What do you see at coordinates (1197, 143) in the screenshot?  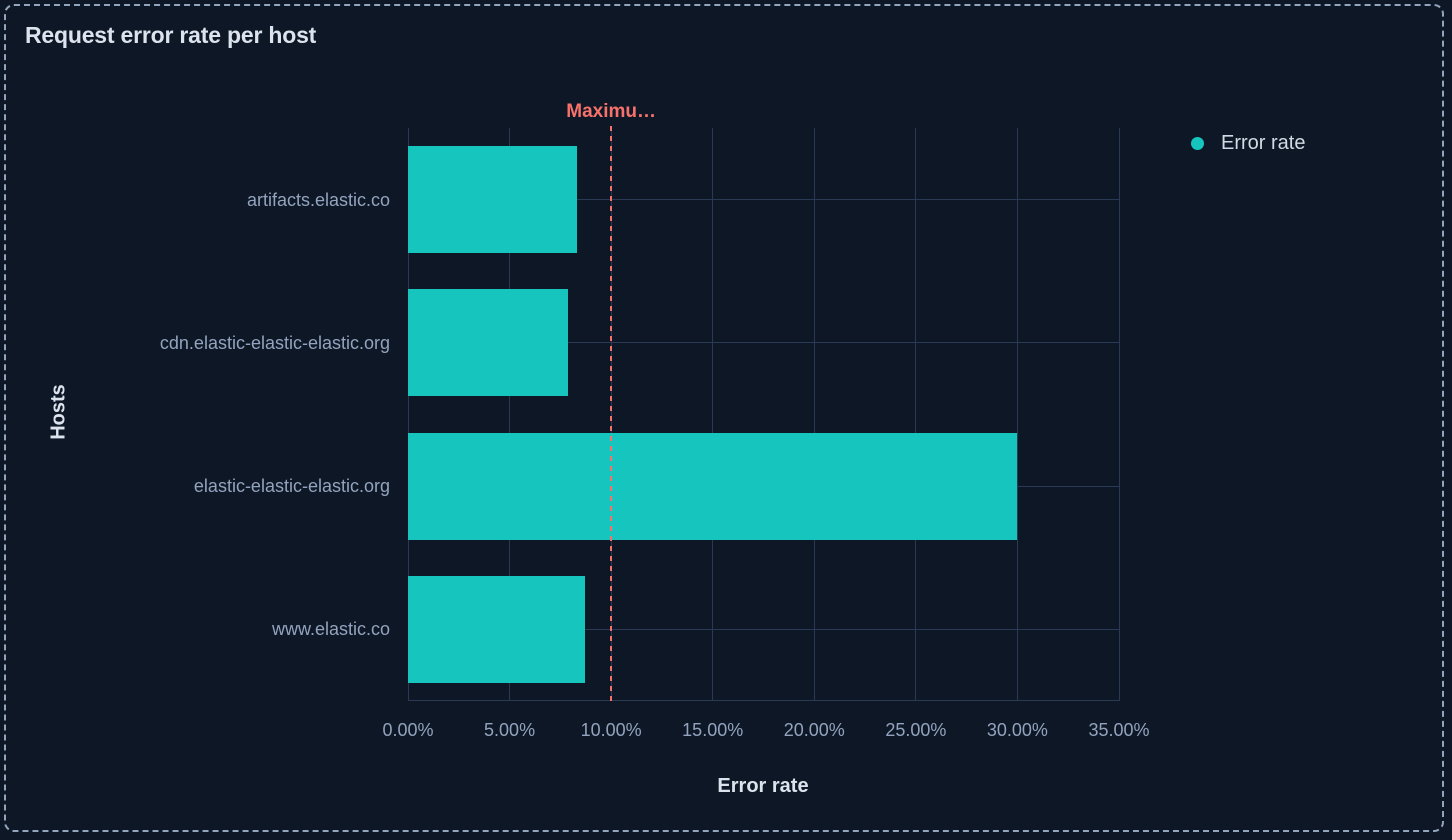 I see `legend-series-dot` at bounding box center [1197, 143].